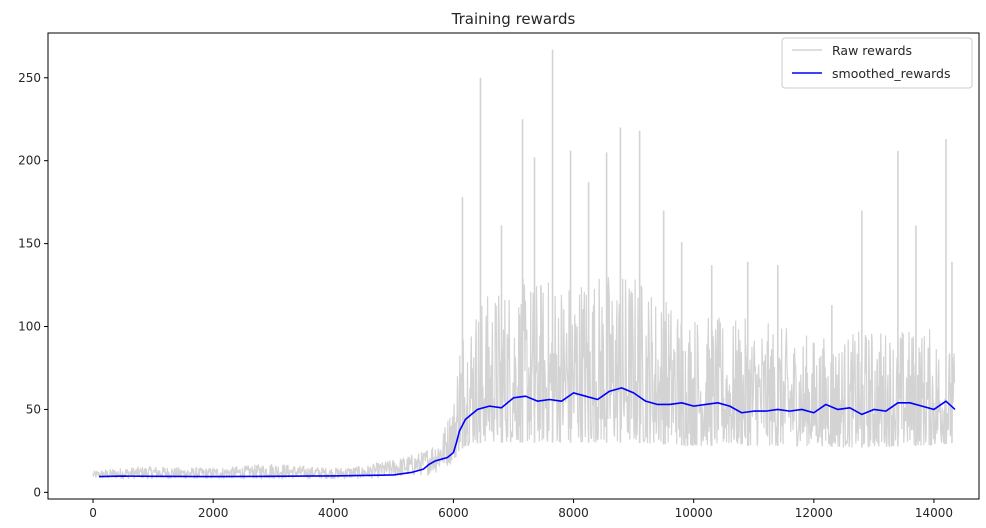  What do you see at coordinates (29, 327) in the screenshot?
I see `y-tick-label: 100` at bounding box center [29, 327].